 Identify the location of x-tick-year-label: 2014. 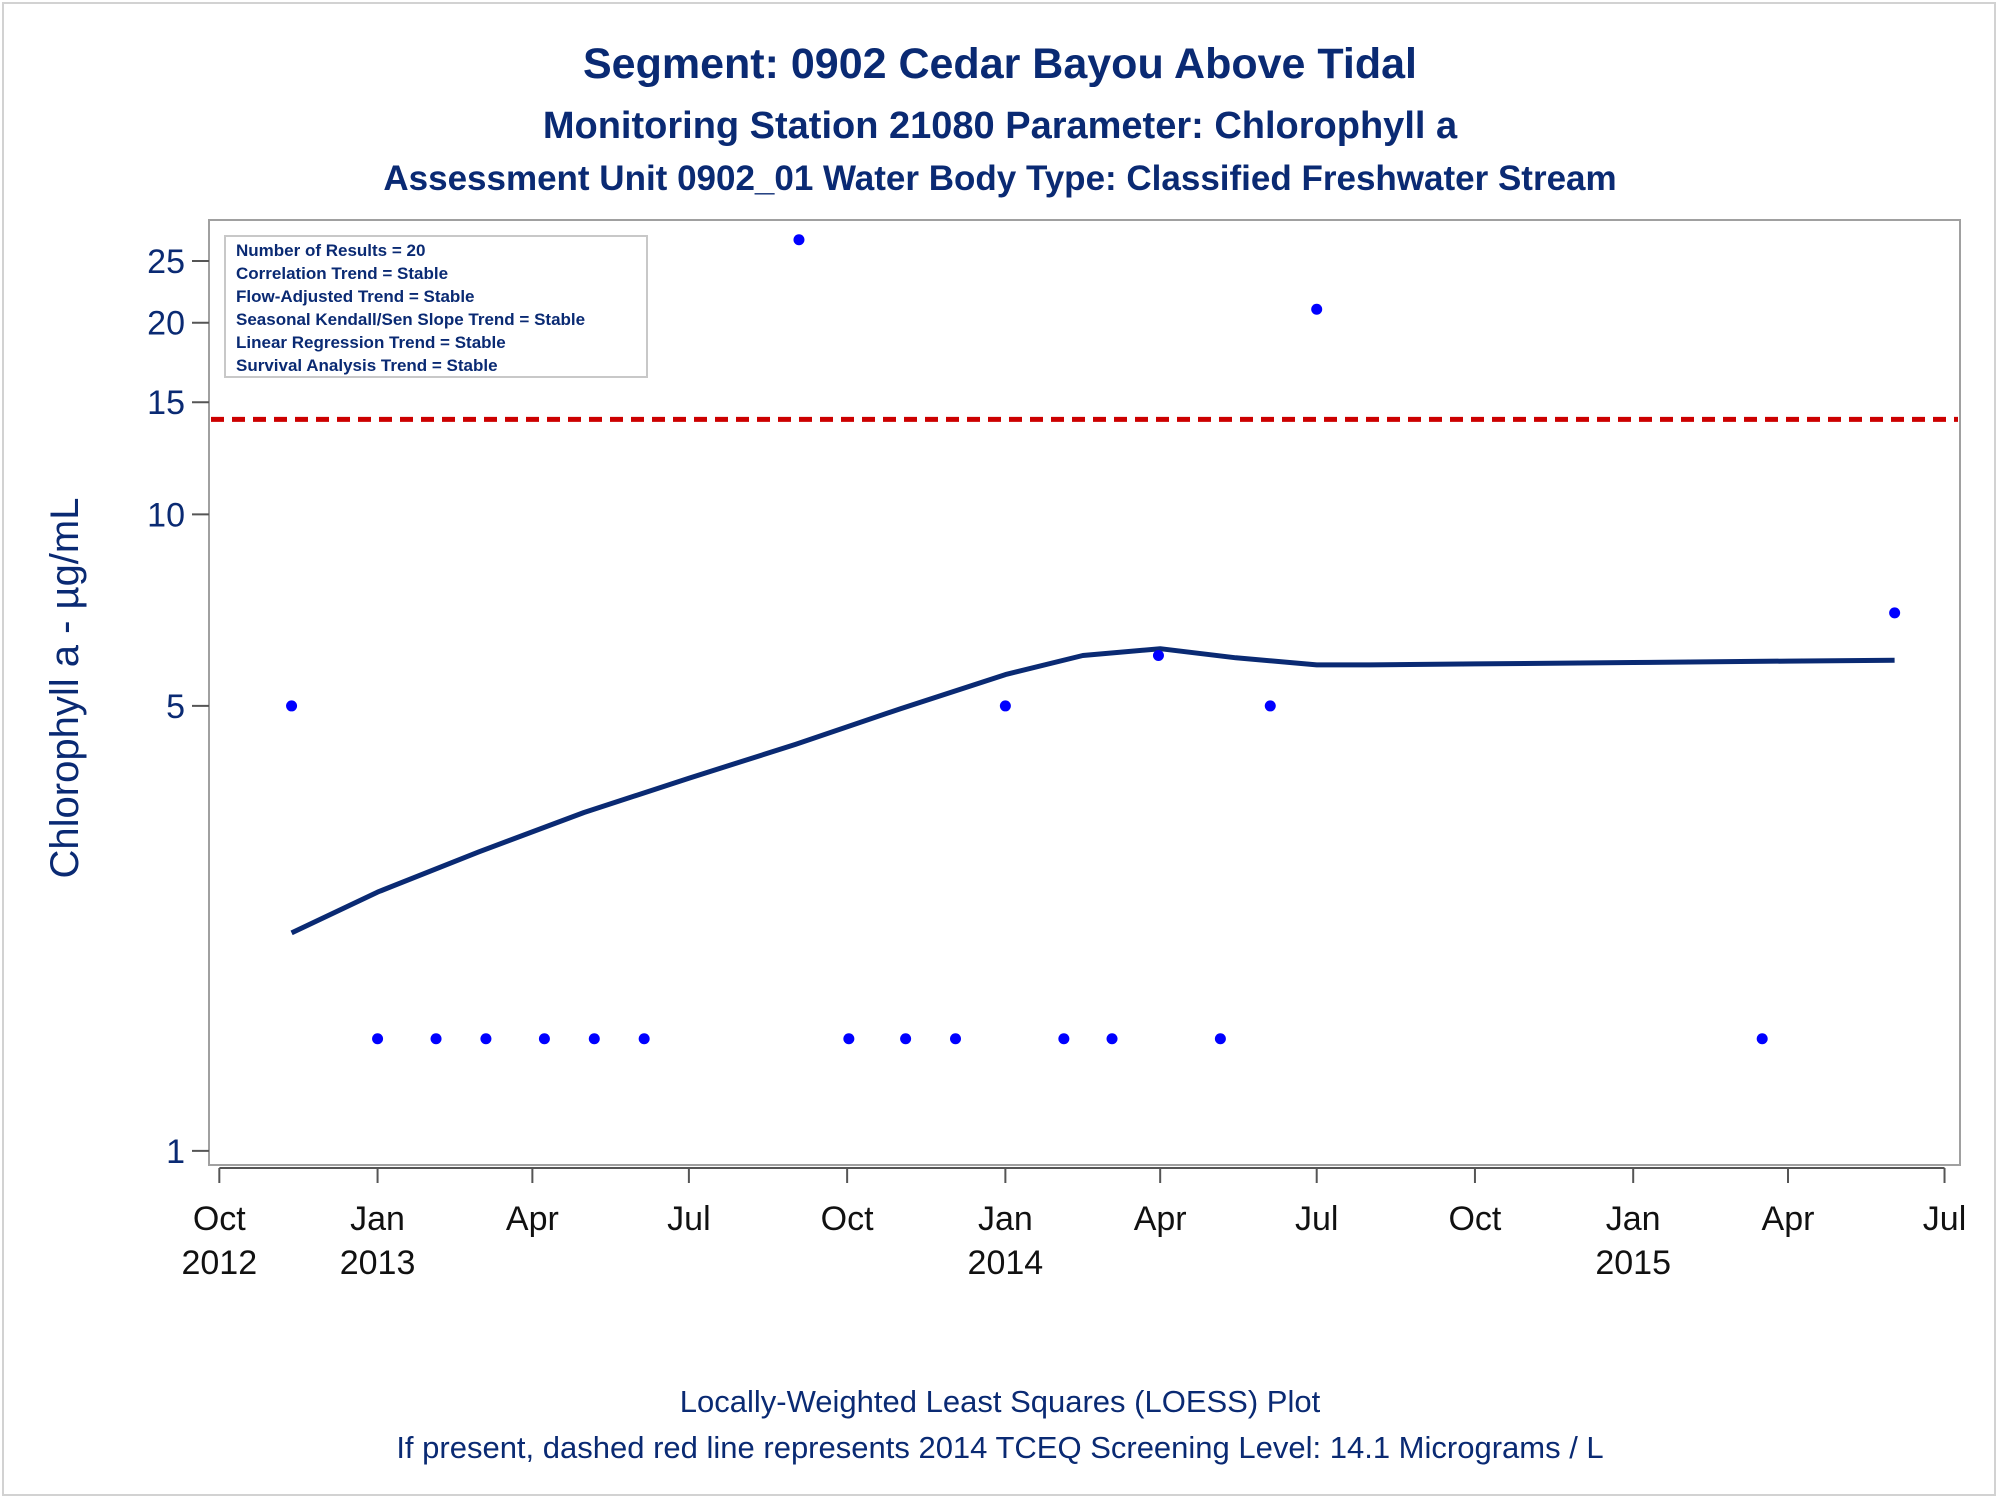
(1006, 1263).